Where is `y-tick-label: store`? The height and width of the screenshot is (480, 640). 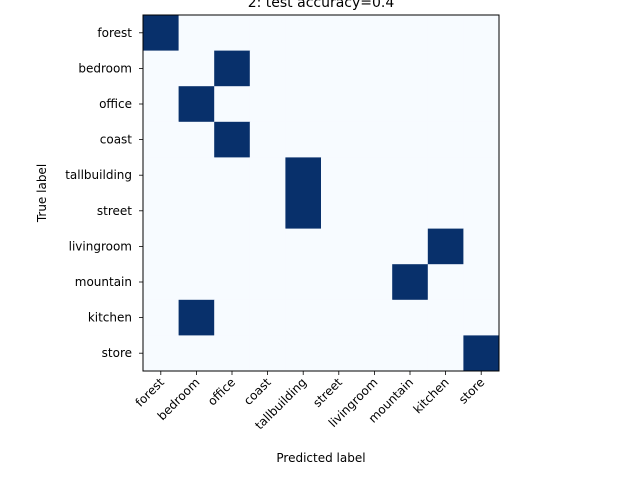 y-tick-label: store is located at coordinates (117, 353).